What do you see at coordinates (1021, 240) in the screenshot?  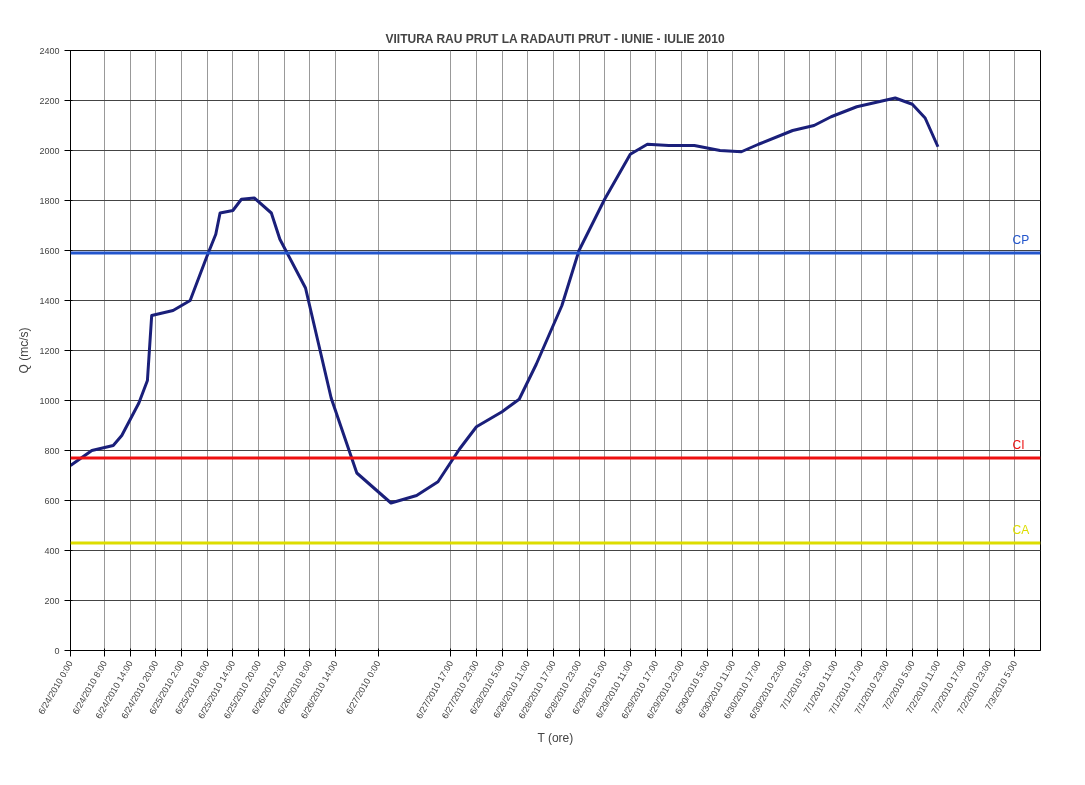 I see `ref-line-label: CP` at bounding box center [1021, 240].